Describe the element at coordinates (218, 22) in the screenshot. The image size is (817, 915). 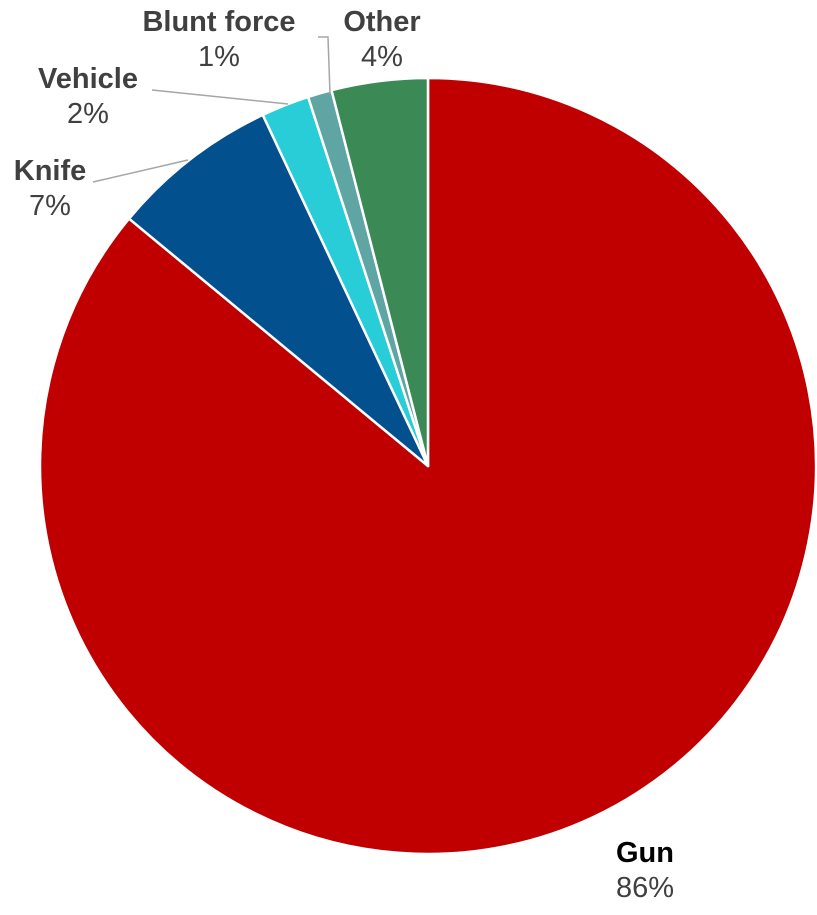
I see `category-label-blunt-force: Blunt force` at that location.